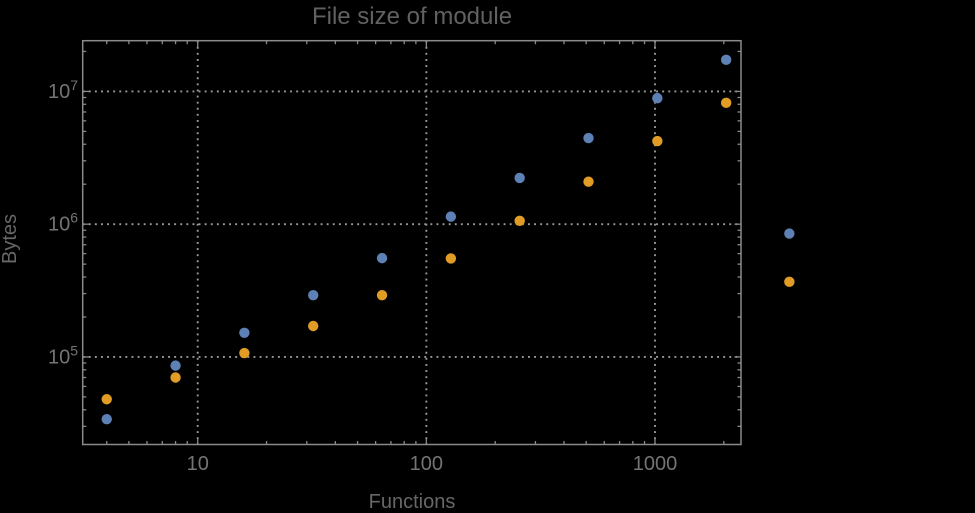 Image resolution: width=975 pixels, height=513 pixels. Describe the element at coordinates (412, 16) in the screenshot. I see `chart-title: File size of module` at that location.